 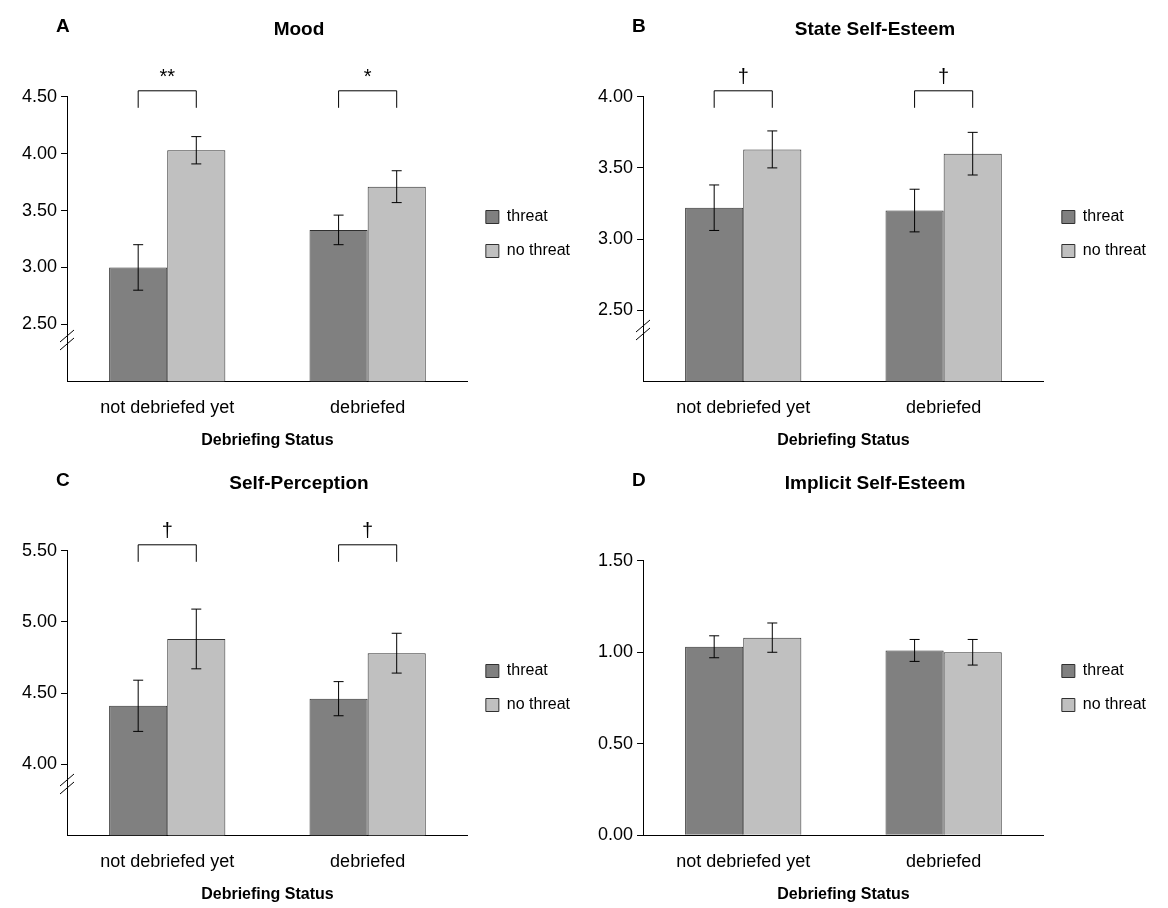 What do you see at coordinates (299, 28) in the screenshot?
I see `chart-title: Mood` at bounding box center [299, 28].